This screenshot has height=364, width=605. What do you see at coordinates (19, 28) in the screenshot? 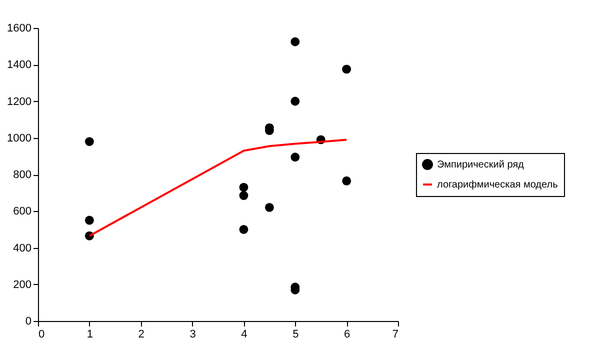
I see `y-tick-label: 1600` at bounding box center [19, 28].